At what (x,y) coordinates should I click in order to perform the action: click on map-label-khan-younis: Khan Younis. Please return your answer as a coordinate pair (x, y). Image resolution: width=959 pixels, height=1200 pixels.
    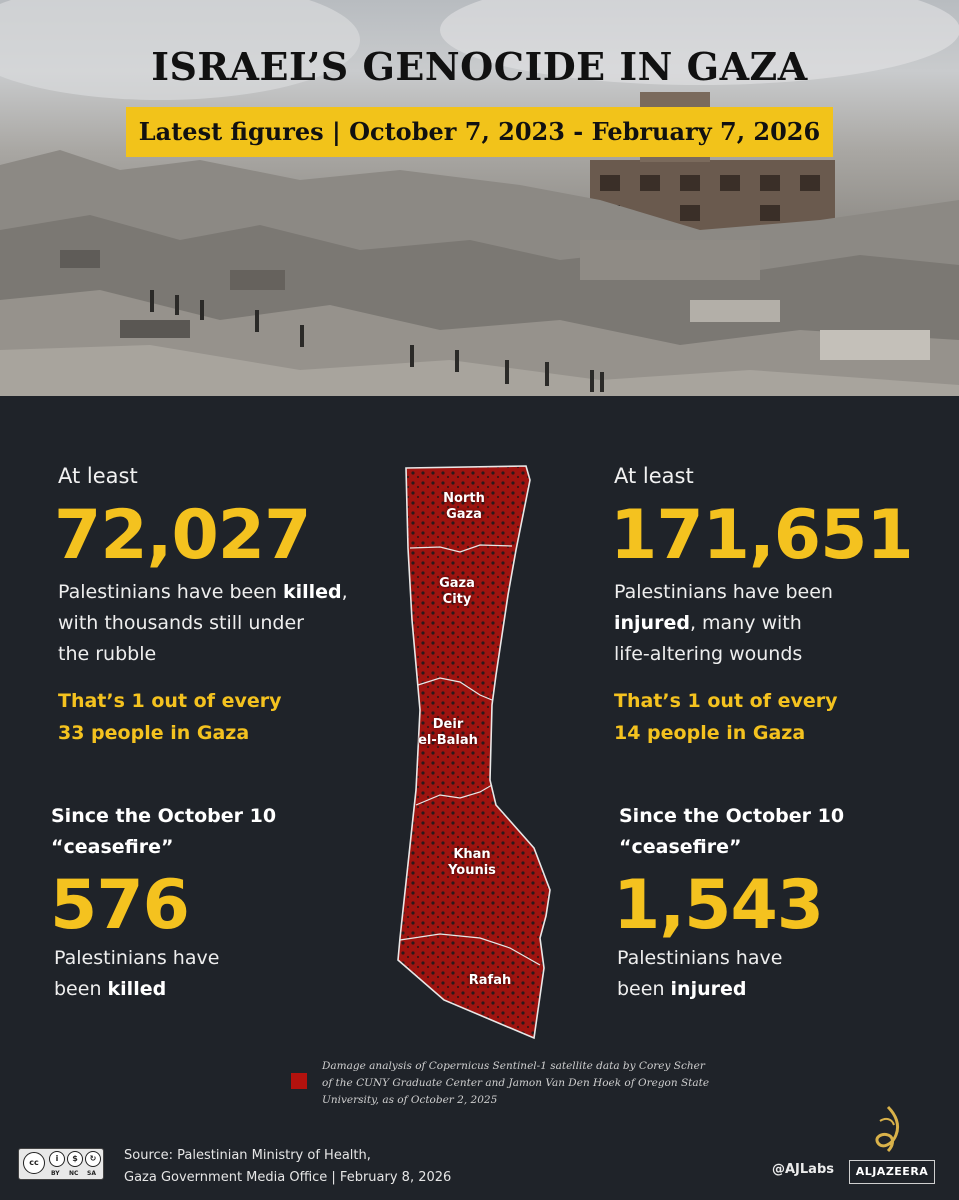
    Looking at the image, I should click on (472, 862).